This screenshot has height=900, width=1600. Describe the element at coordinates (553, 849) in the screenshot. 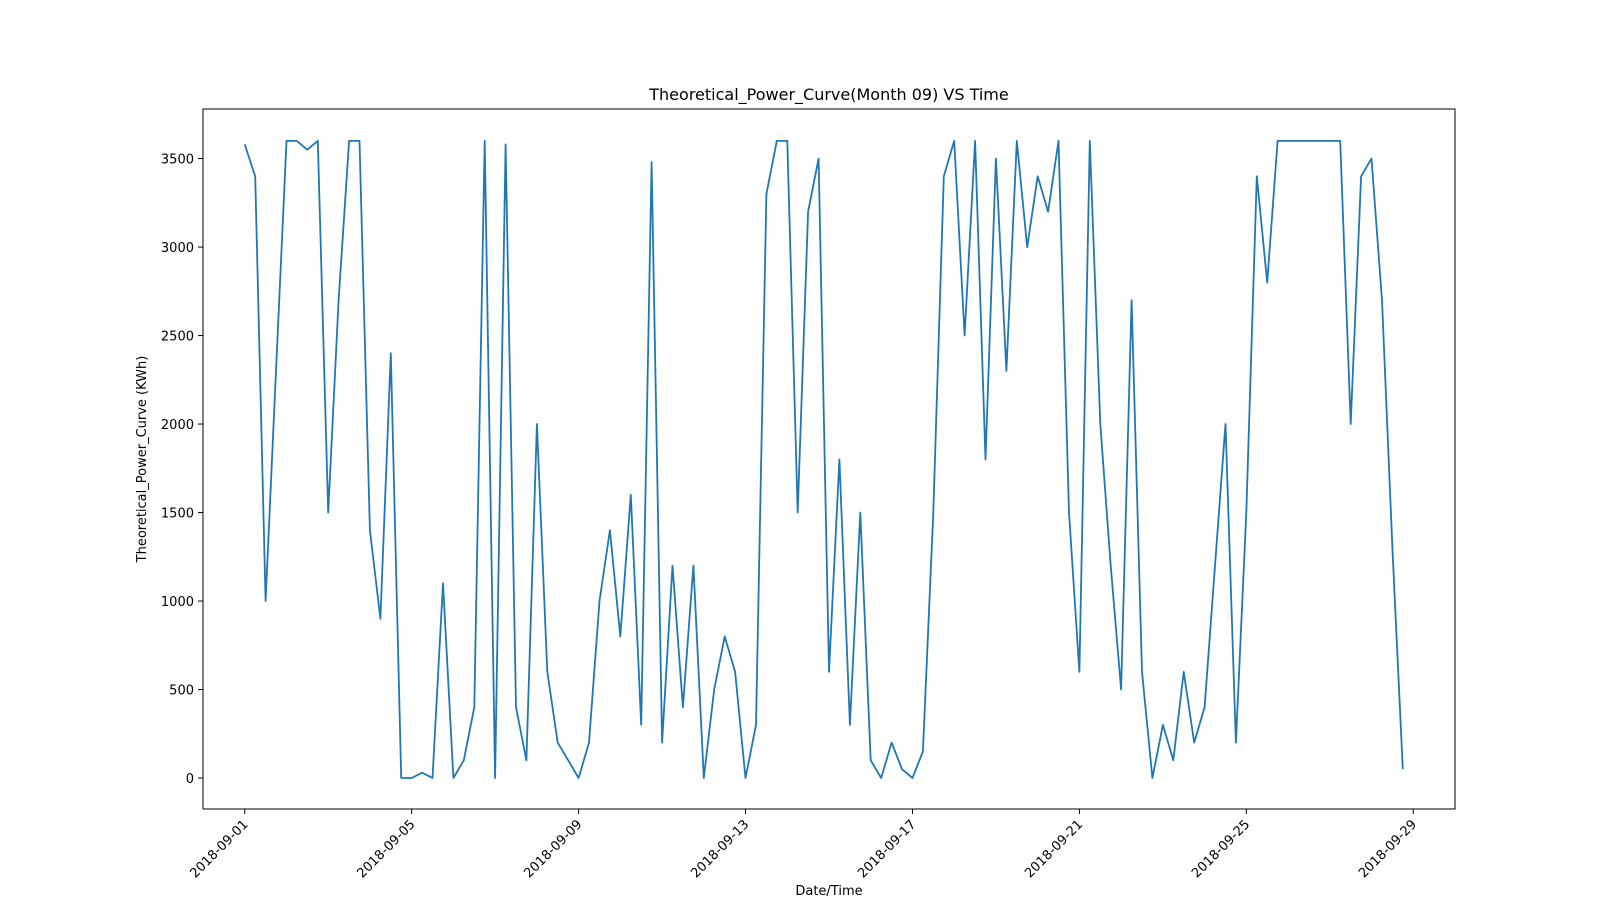

I see `x-tick-label: 2018-09-09` at that location.